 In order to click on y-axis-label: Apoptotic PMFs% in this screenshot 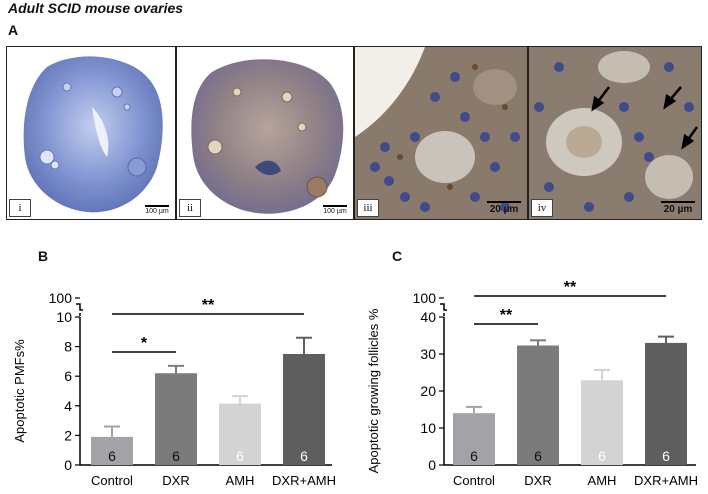, I will do `click(19, 391)`.